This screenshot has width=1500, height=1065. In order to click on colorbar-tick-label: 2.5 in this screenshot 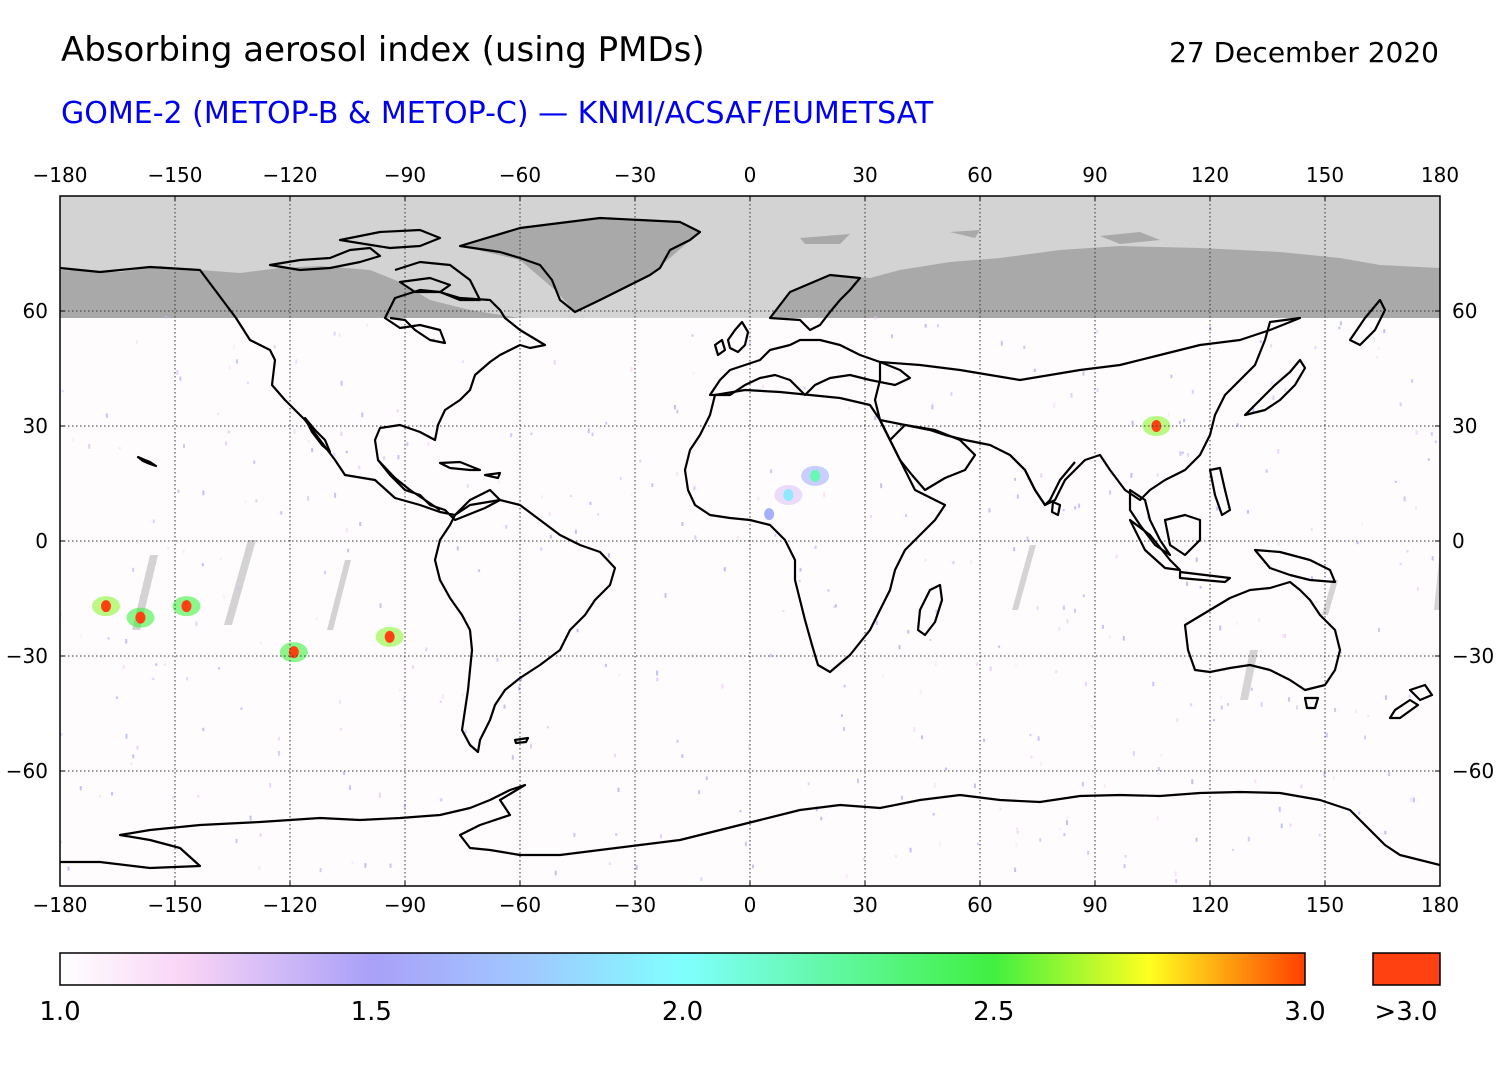, I will do `click(993, 1012)`.